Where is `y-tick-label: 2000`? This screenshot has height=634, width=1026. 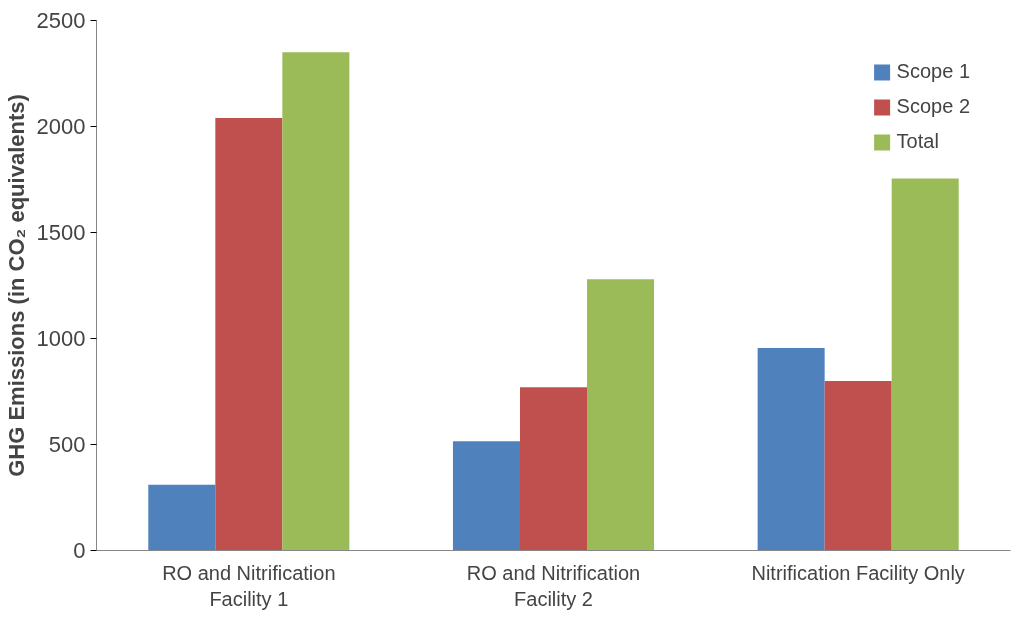
y-tick-label: 2000 is located at coordinates (61, 126).